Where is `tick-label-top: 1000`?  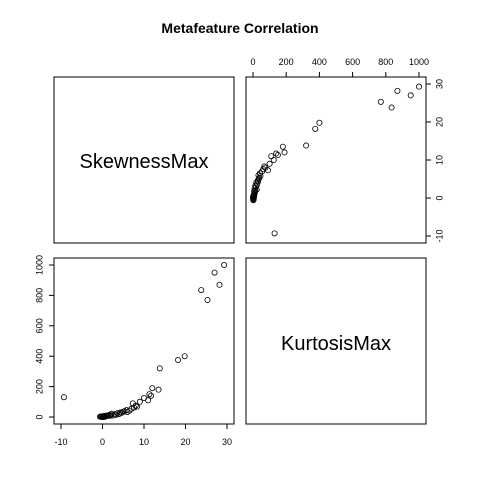
tick-label-top: 1000 is located at coordinates (419, 62).